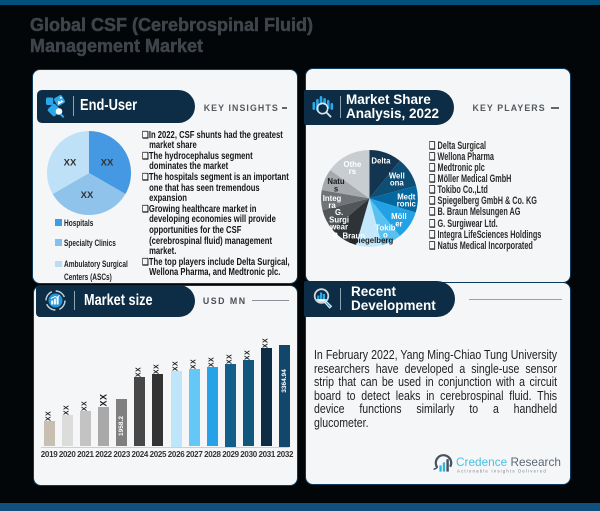 The width and height of the screenshot is (600, 511). What do you see at coordinates (398, 223) in the screenshot?
I see `svg-text: er` at bounding box center [398, 223].